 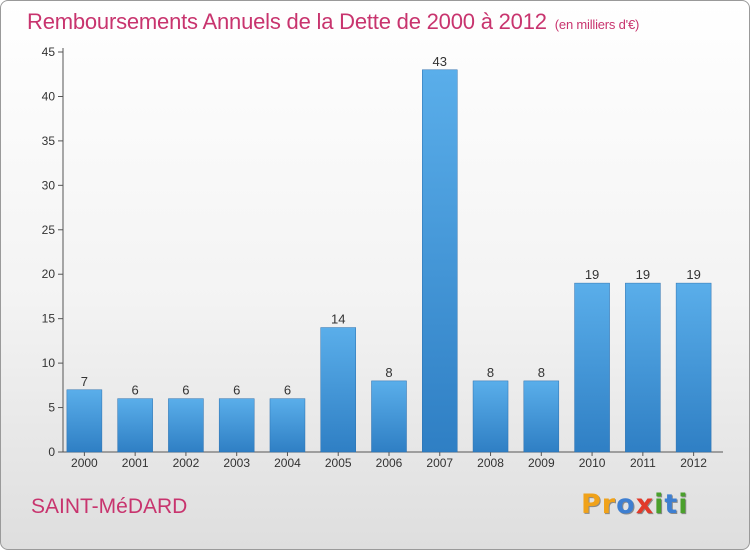 I want to click on x-tick-label-2010: 2010, so click(x=592, y=463).